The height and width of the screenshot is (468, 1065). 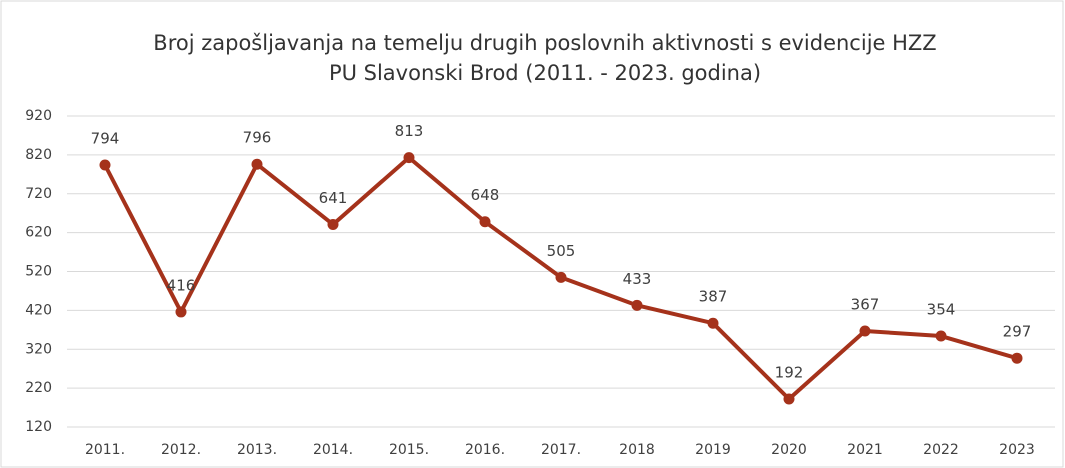 I want to click on y-tick-label: 620, so click(x=38, y=233).